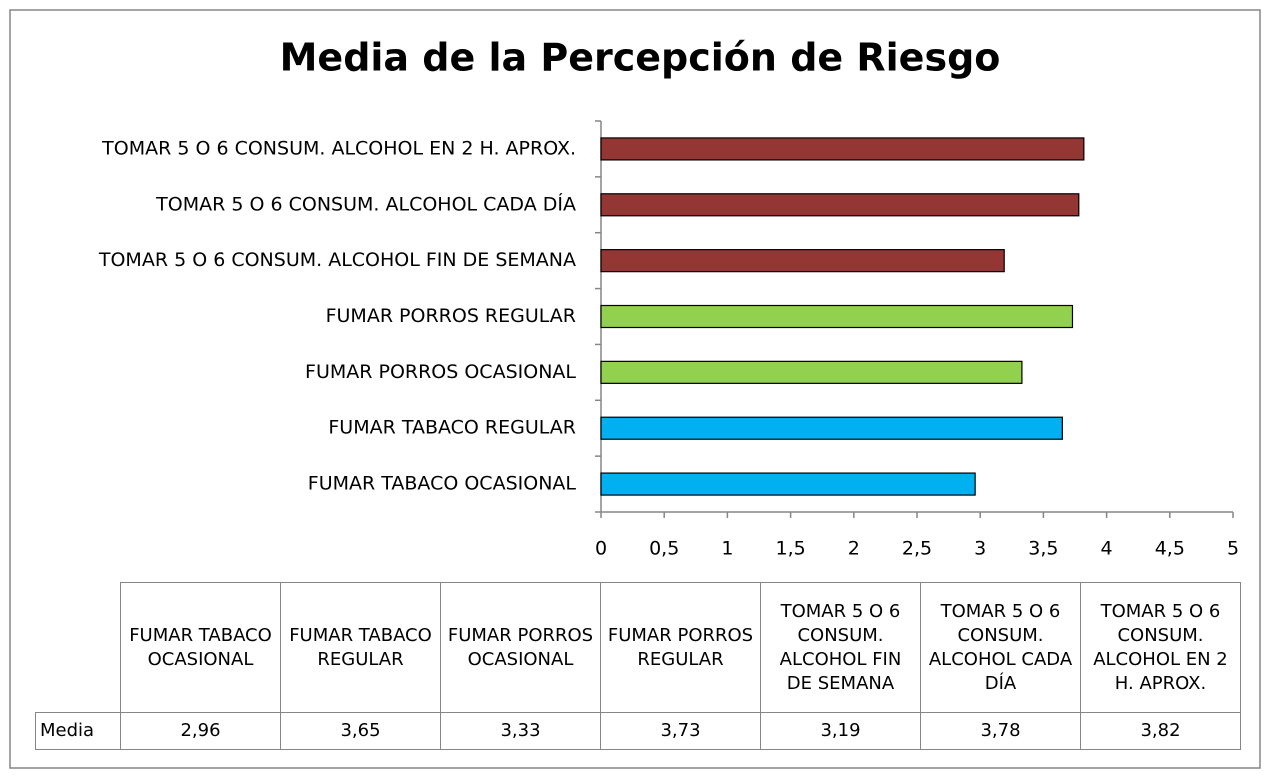 The image size is (1270, 778). What do you see at coordinates (1043, 549) in the screenshot?
I see `x-tick-label: 3,5` at bounding box center [1043, 549].